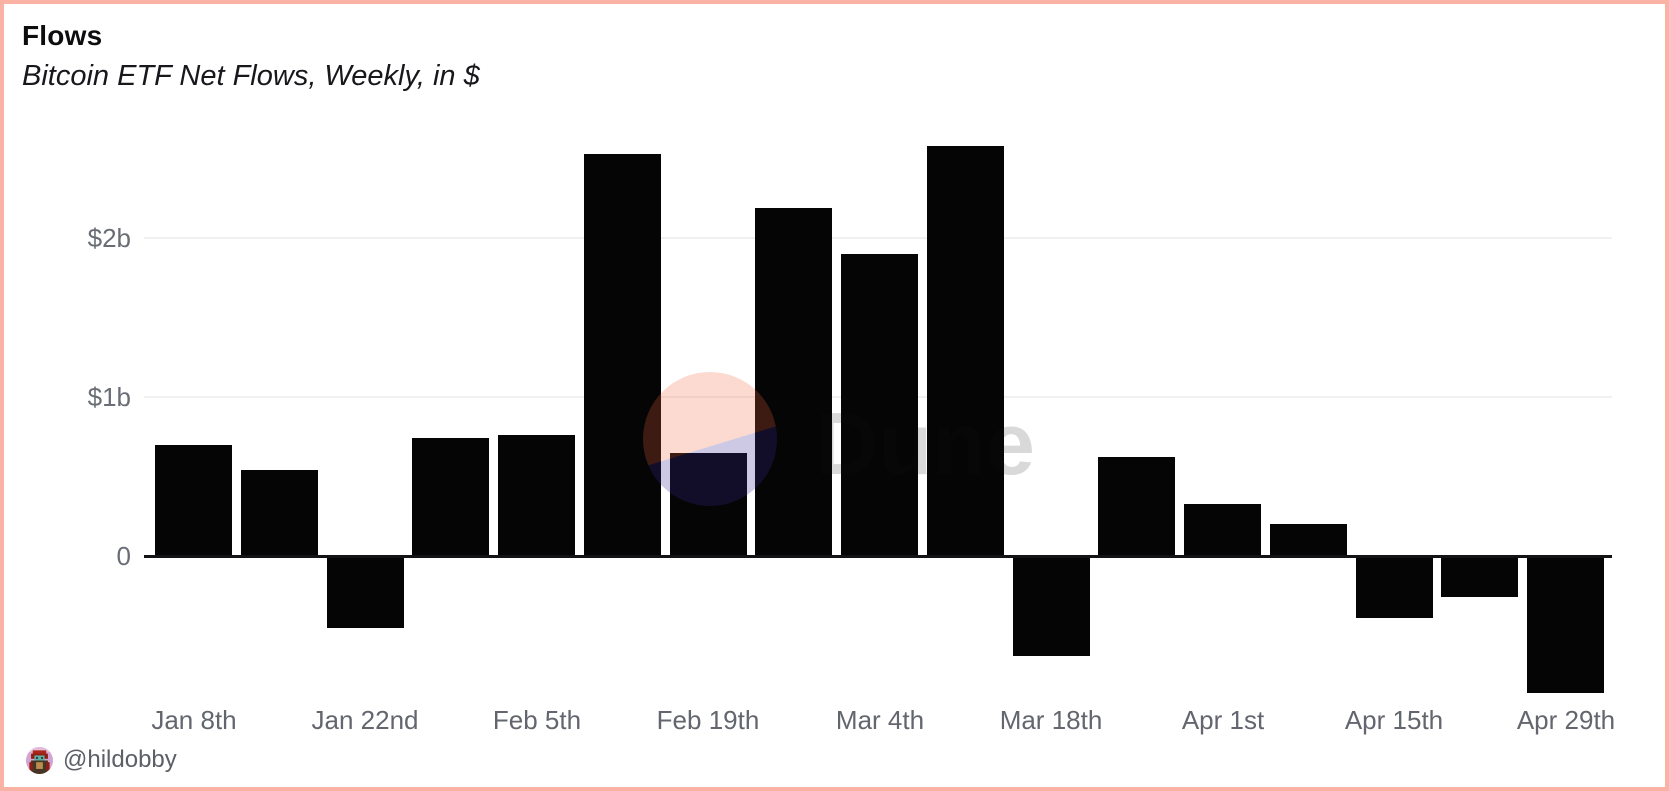  Describe the element at coordinates (925, 443) in the screenshot. I see `dune-watermark-label: Dune` at that location.